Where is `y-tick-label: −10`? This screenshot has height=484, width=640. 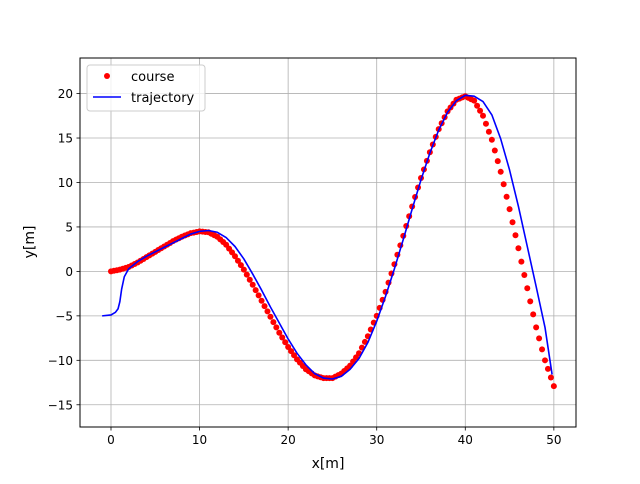
y-tick-label: −10 is located at coordinates (60, 361).